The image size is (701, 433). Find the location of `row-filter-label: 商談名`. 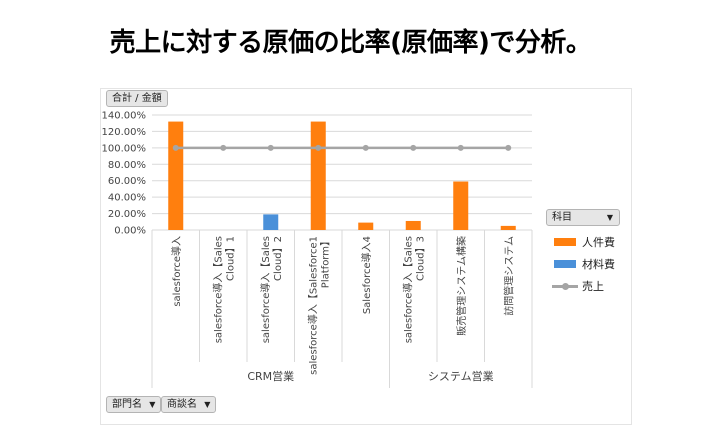

row-filter-label: 商談名 is located at coordinates (182, 404).